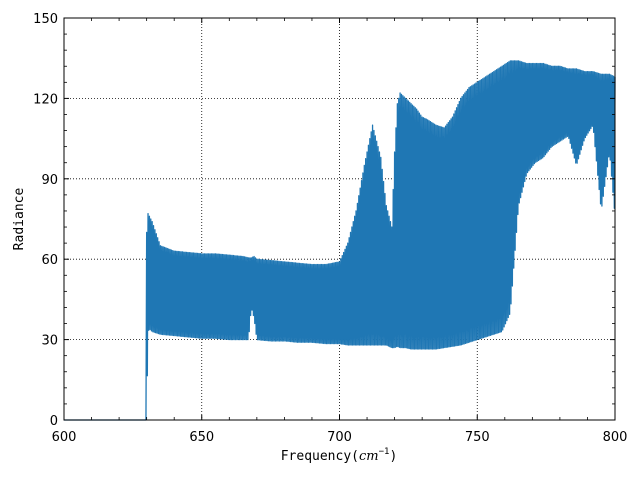 This screenshot has height=480, width=640. What do you see at coordinates (54, 421) in the screenshot?
I see `y-tick-label: 0` at bounding box center [54, 421].